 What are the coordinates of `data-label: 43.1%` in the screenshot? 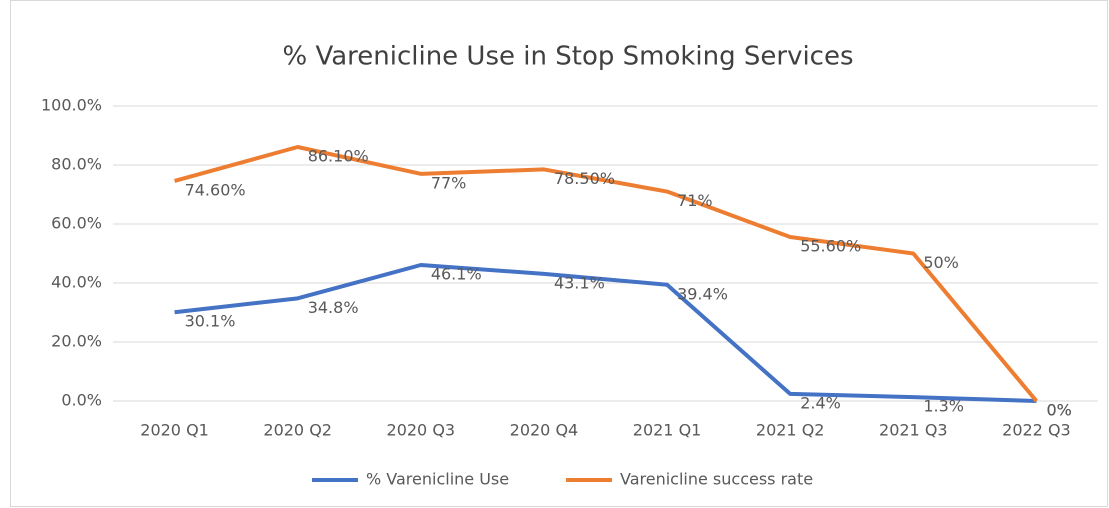 It's located at (579, 282).